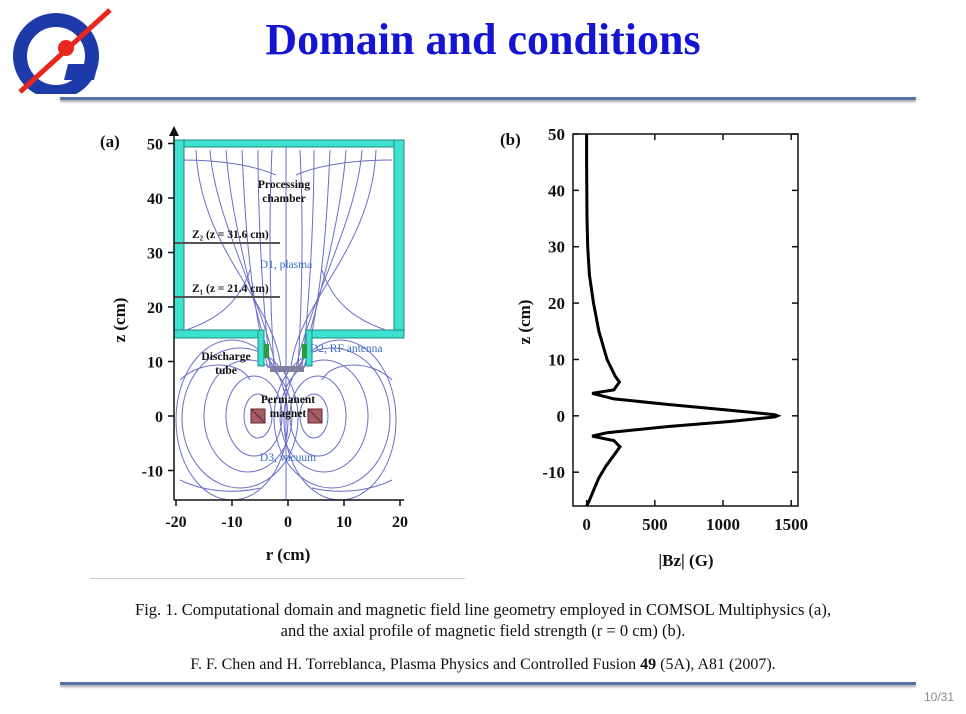  I want to click on z1-label: Z₁ (z = 21.4 cm), so click(230, 289).